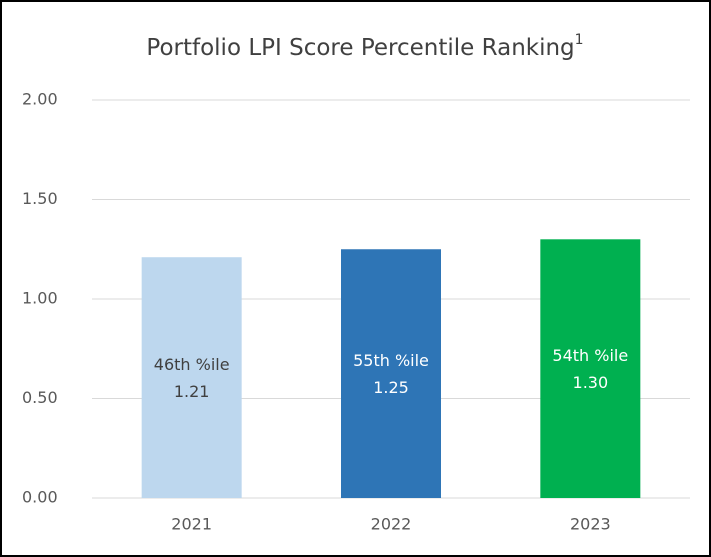  What do you see at coordinates (40, 198) in the screenshot?
I see `y-tick-label: 1.50` at bounding box center [40, 198].